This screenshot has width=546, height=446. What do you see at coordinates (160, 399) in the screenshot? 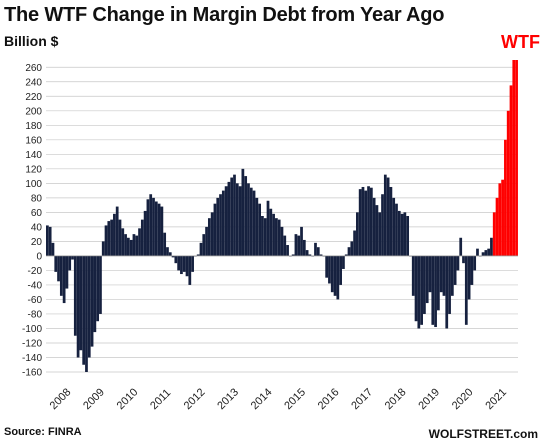
I see `x-tick-label: 2011` at bounding box center [160, 399].